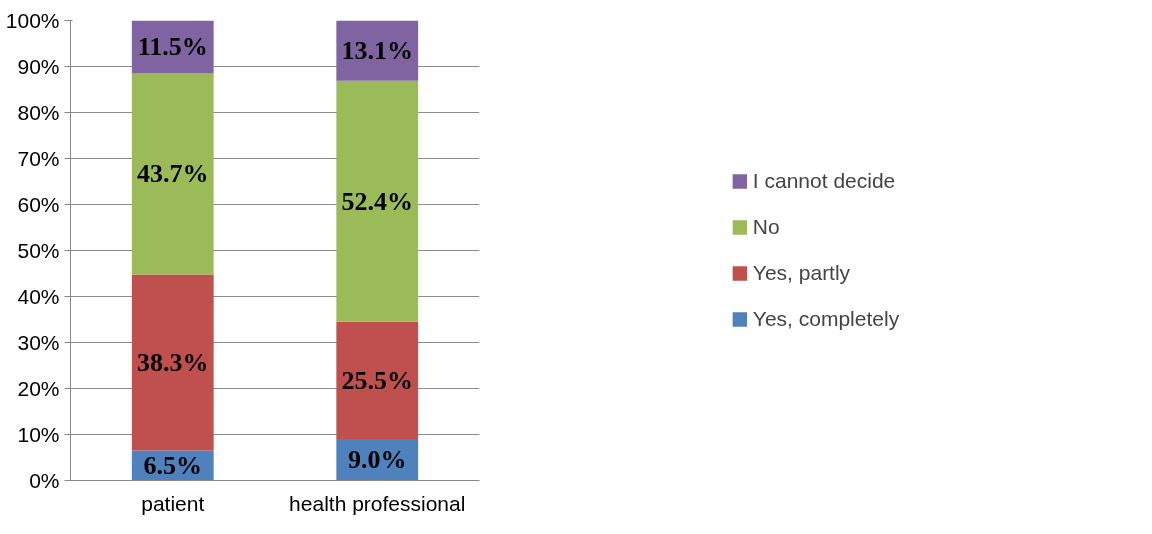 This screenshot has height=534, width=1152. I want to click on y-tick-label: 0%, so click(44, 480).